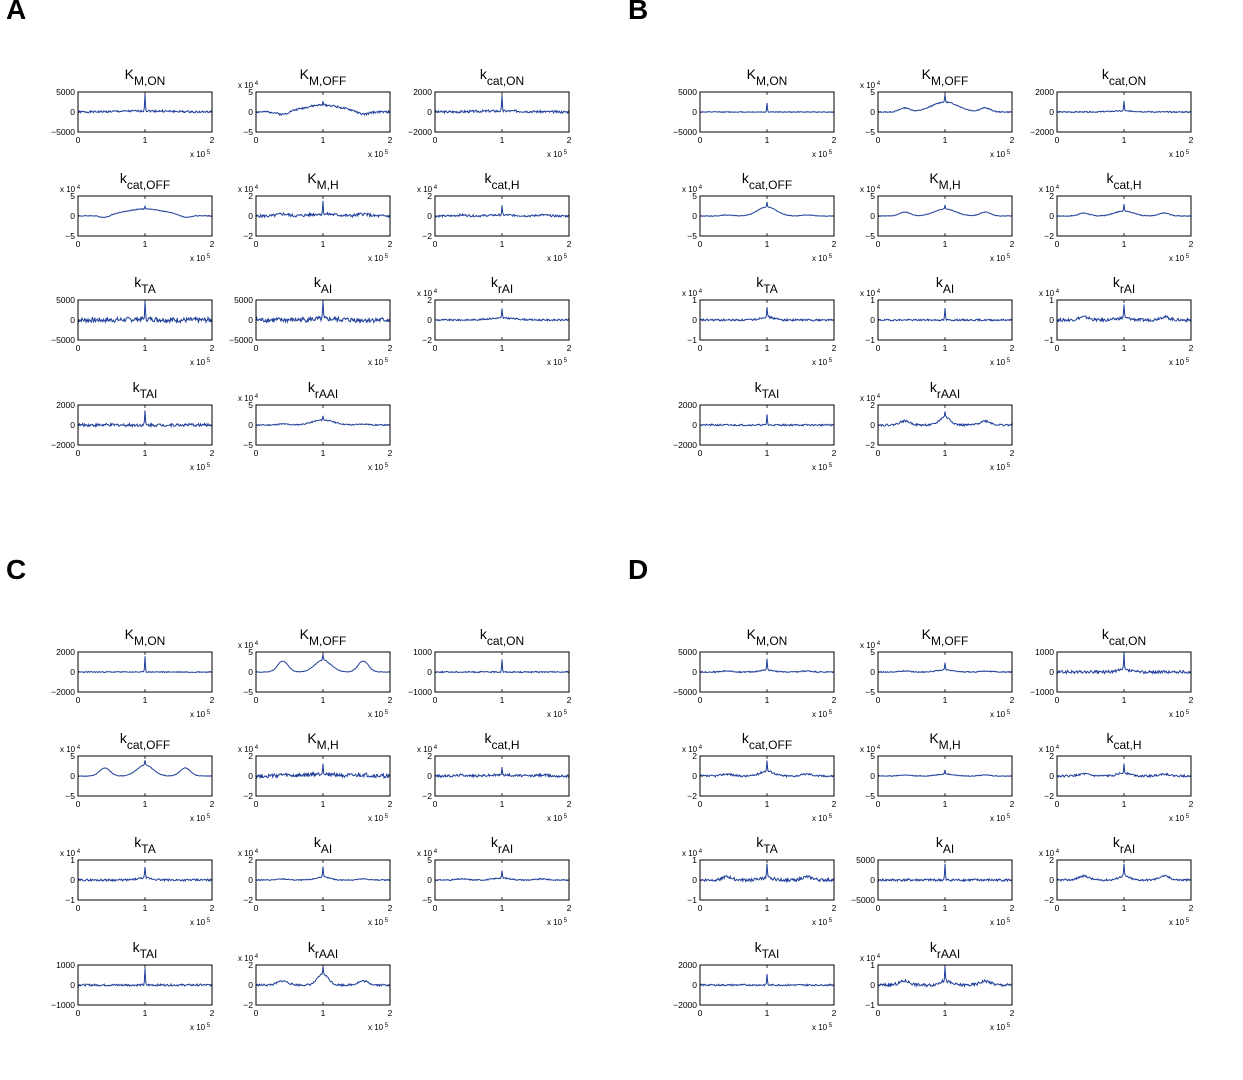 Image resolution: width=1243 pixels, height=1080 pixels. What do you see at coordinates (944, 181) in the screenshot?
I see `subplot-title: KM,H` at bounding box center [944, 181].